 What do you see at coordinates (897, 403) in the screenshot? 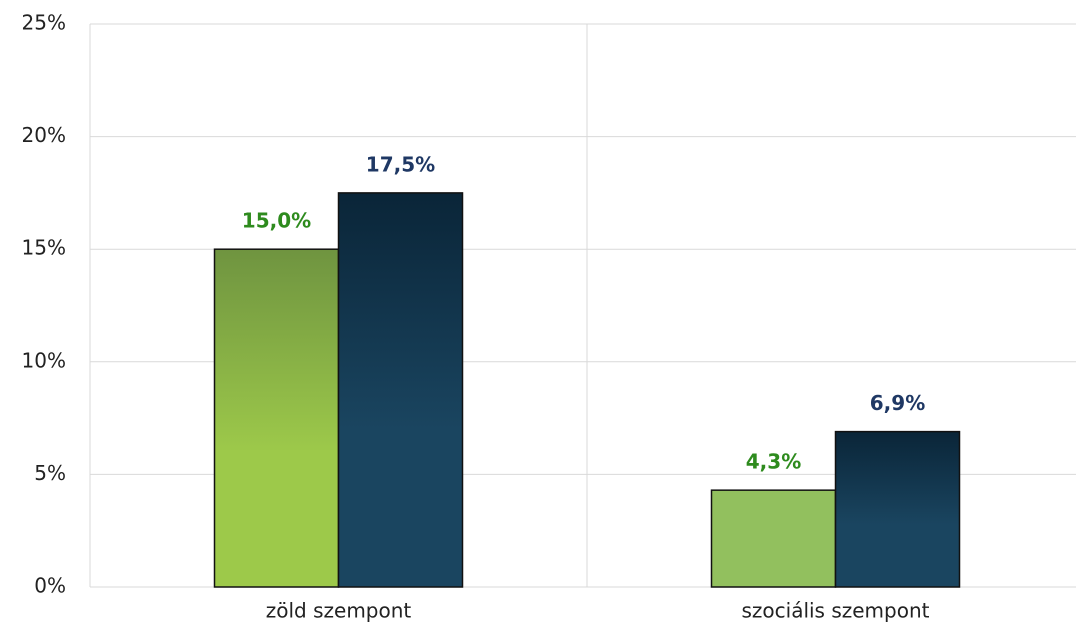
I see `data-label: 6,9%` at bounding box center [897, 403].